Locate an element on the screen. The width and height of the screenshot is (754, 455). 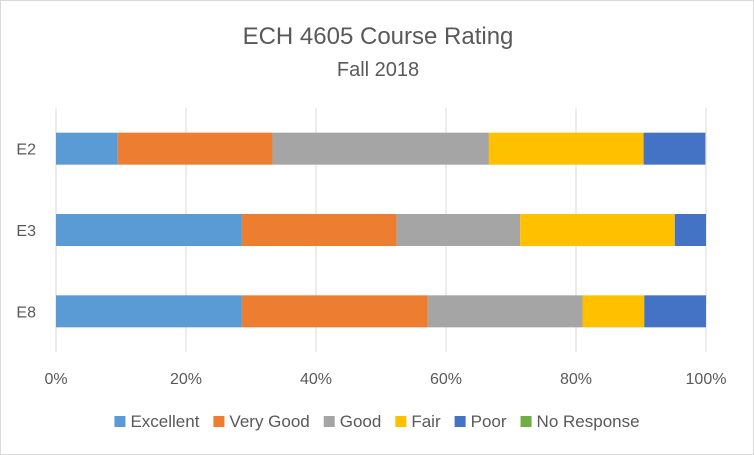
category-label: E3 is located at coordinates (26, 231).